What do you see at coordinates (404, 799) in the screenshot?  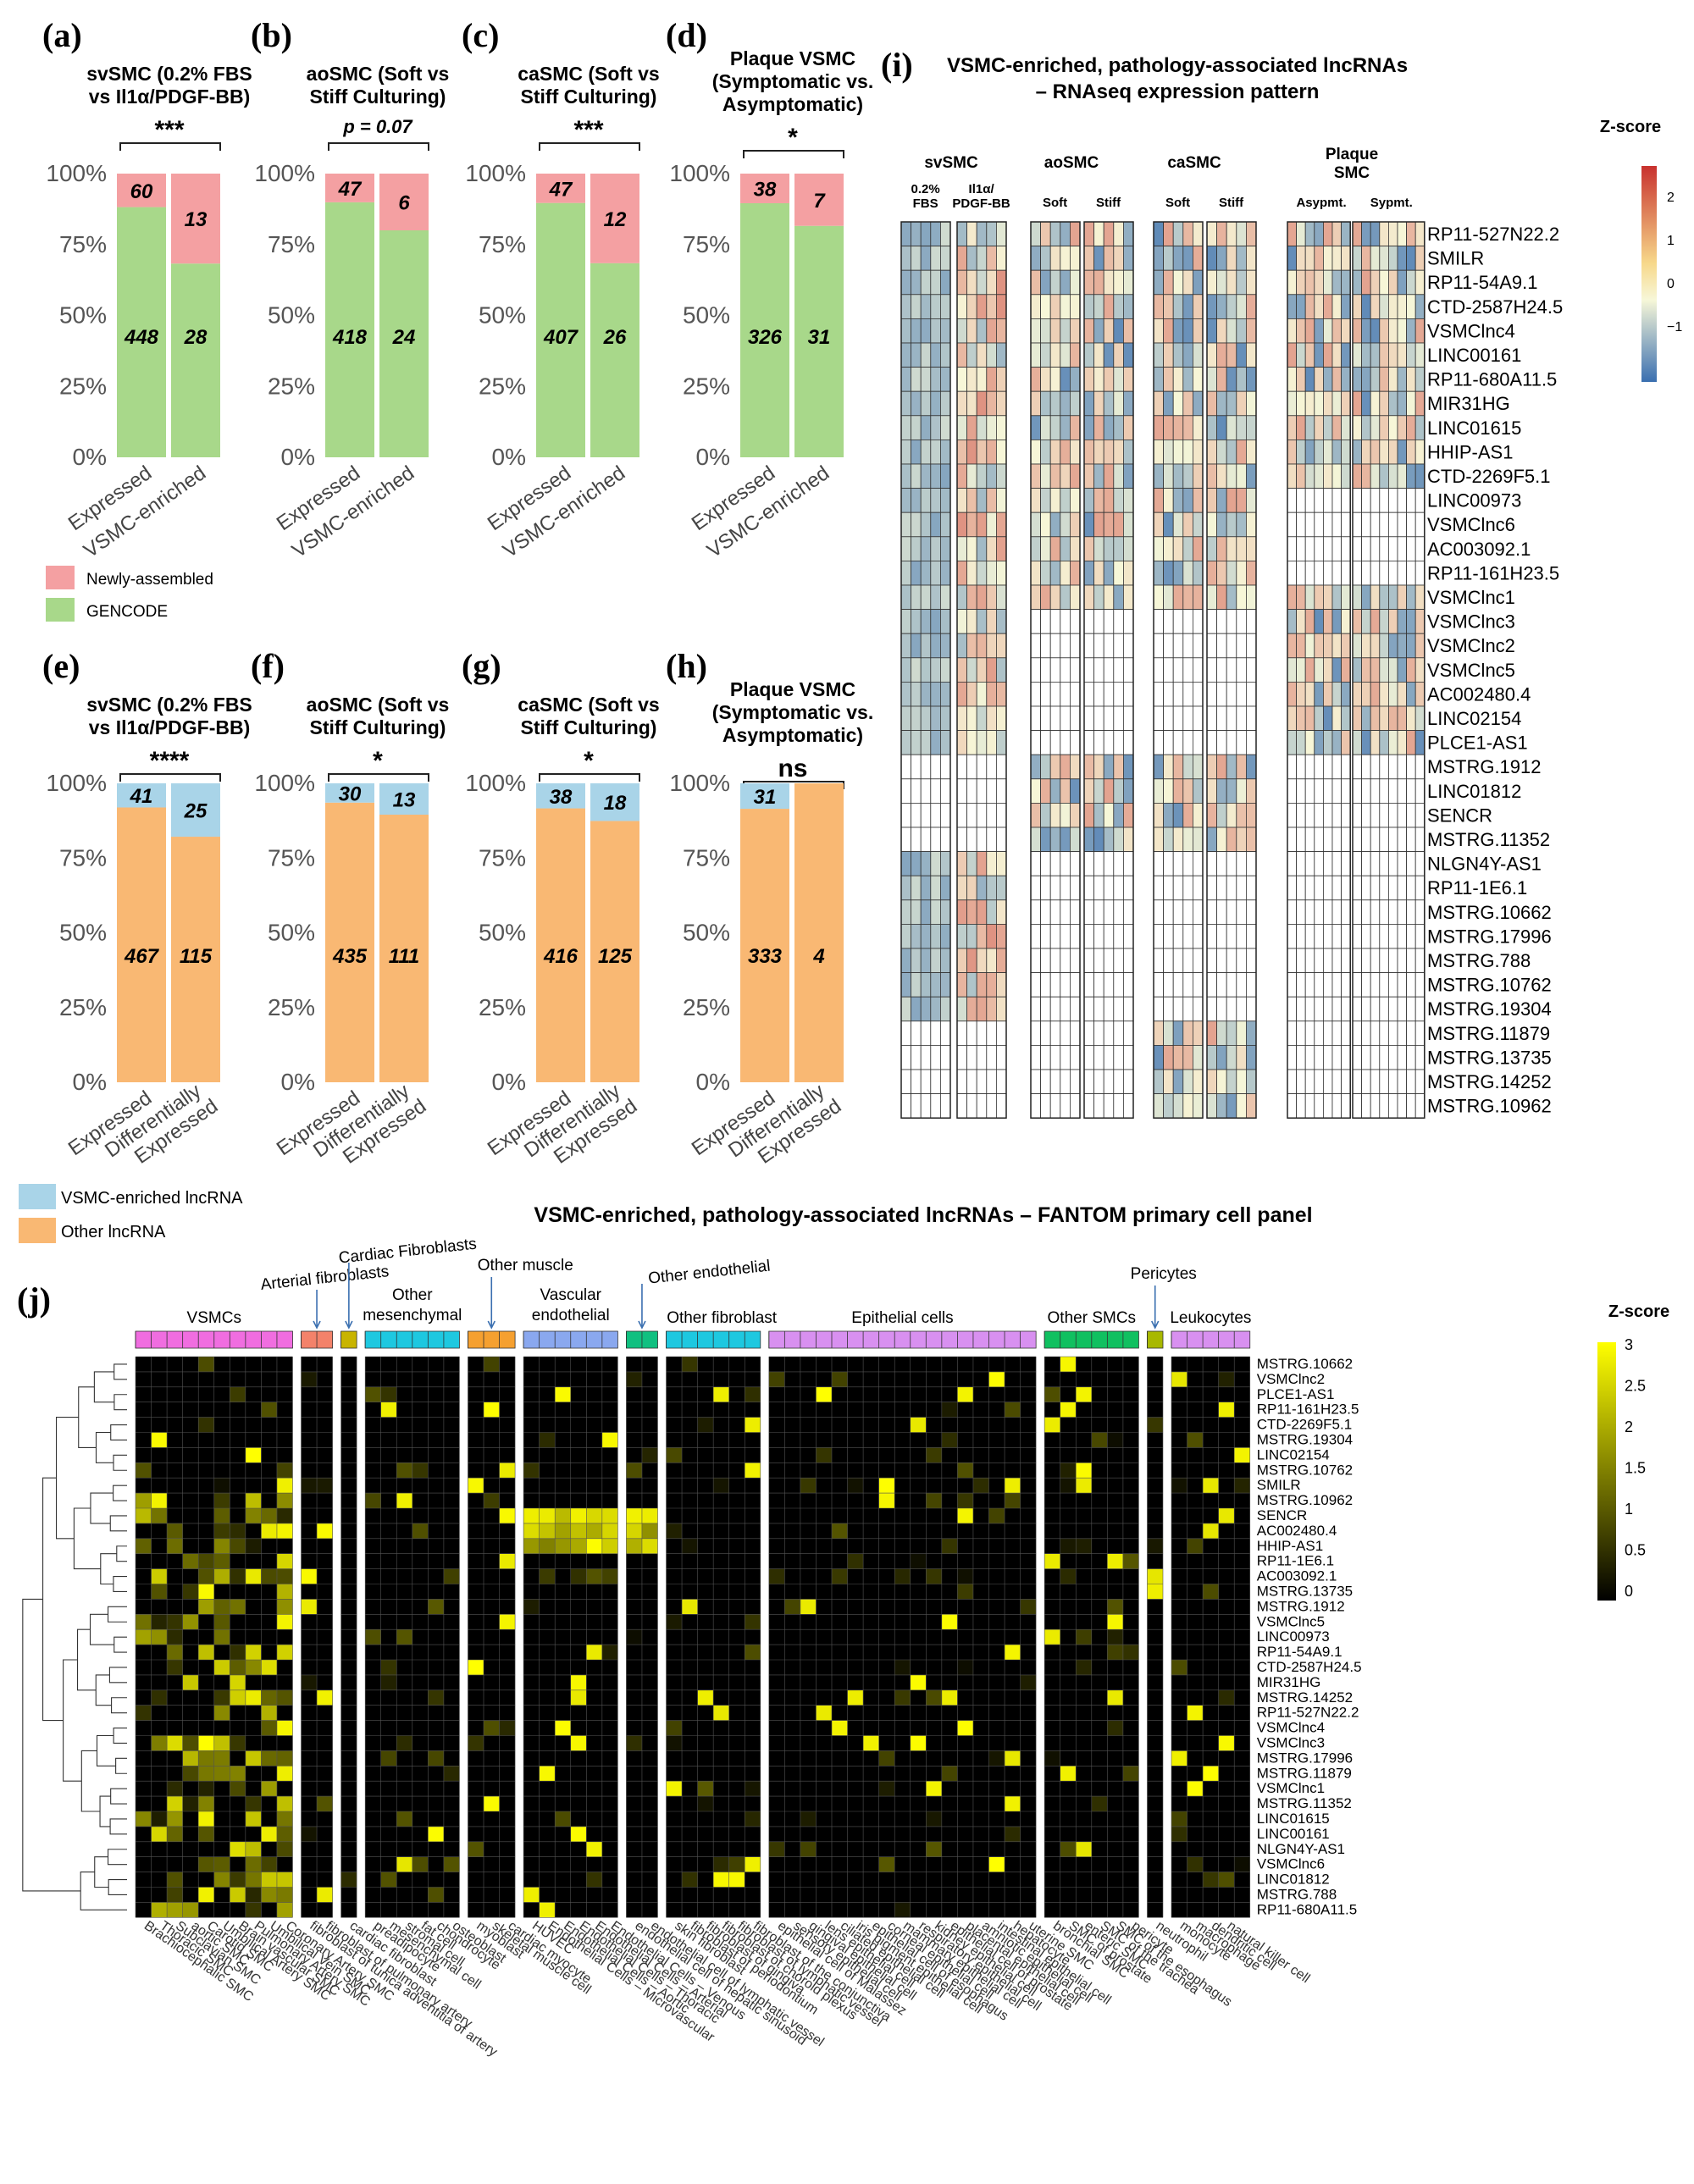 I see `bar-segment-vsmc-enriched-lncrna` at bounding box center [404, 799].